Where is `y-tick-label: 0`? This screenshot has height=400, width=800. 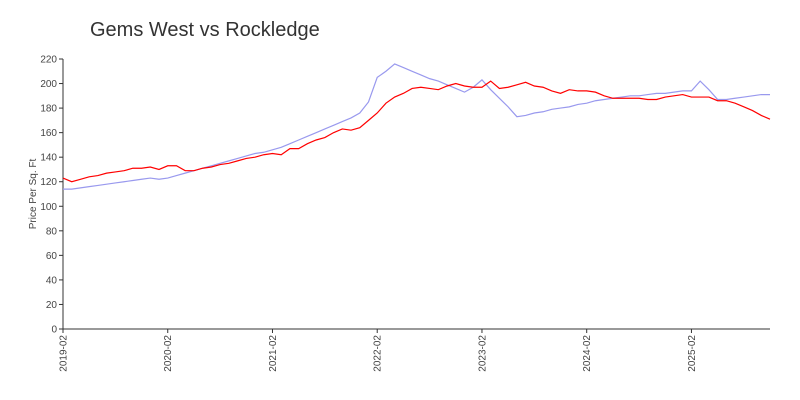 y-tick-label: 0 is located at coordinates (54, 330).